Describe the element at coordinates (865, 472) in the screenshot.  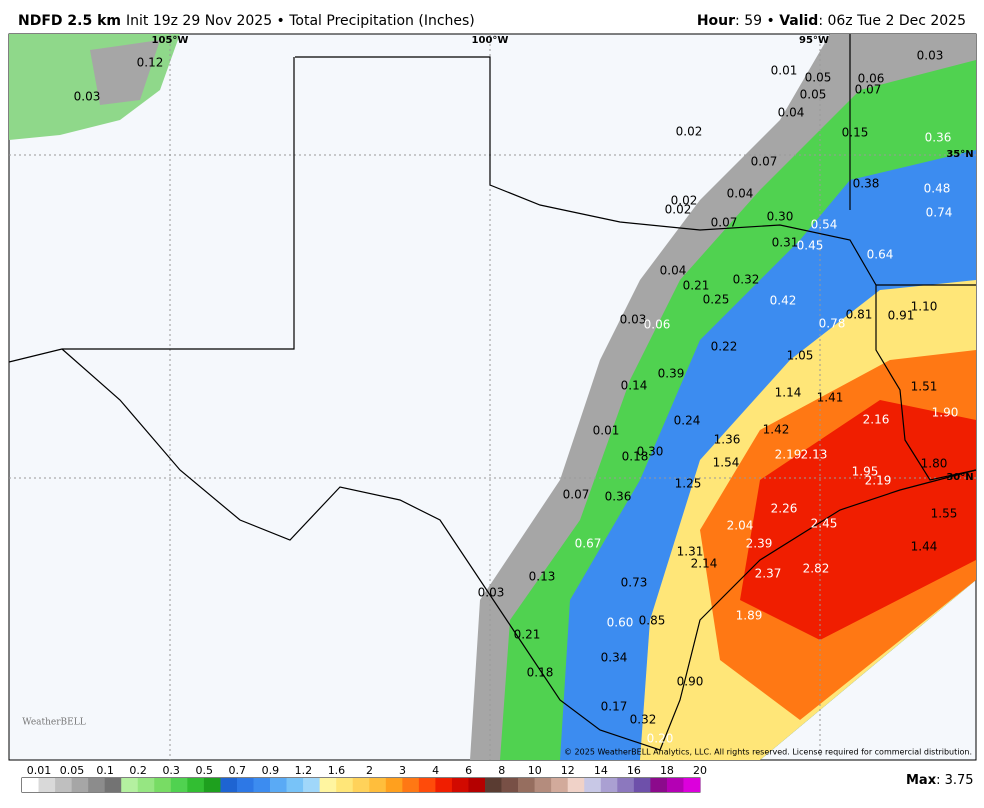
I see `precip-label: 1.95` at that location.